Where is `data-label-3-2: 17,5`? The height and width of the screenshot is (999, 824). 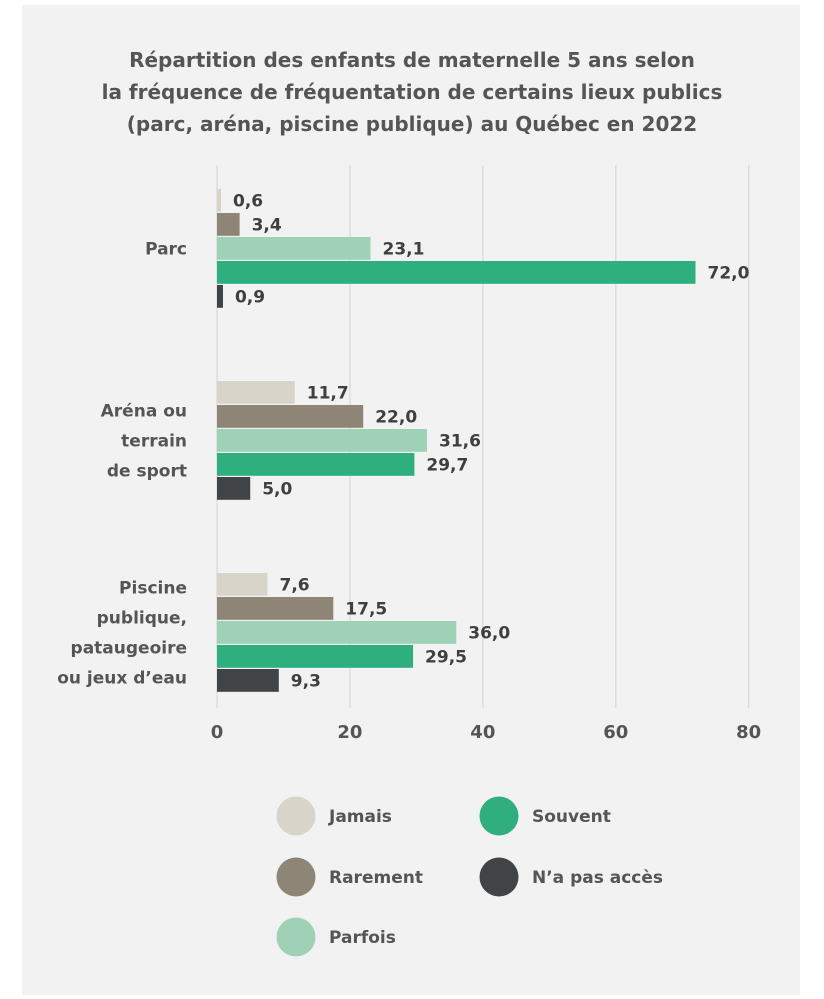
data-label-3-2: 17,5 is located at coordinates (366, 609).